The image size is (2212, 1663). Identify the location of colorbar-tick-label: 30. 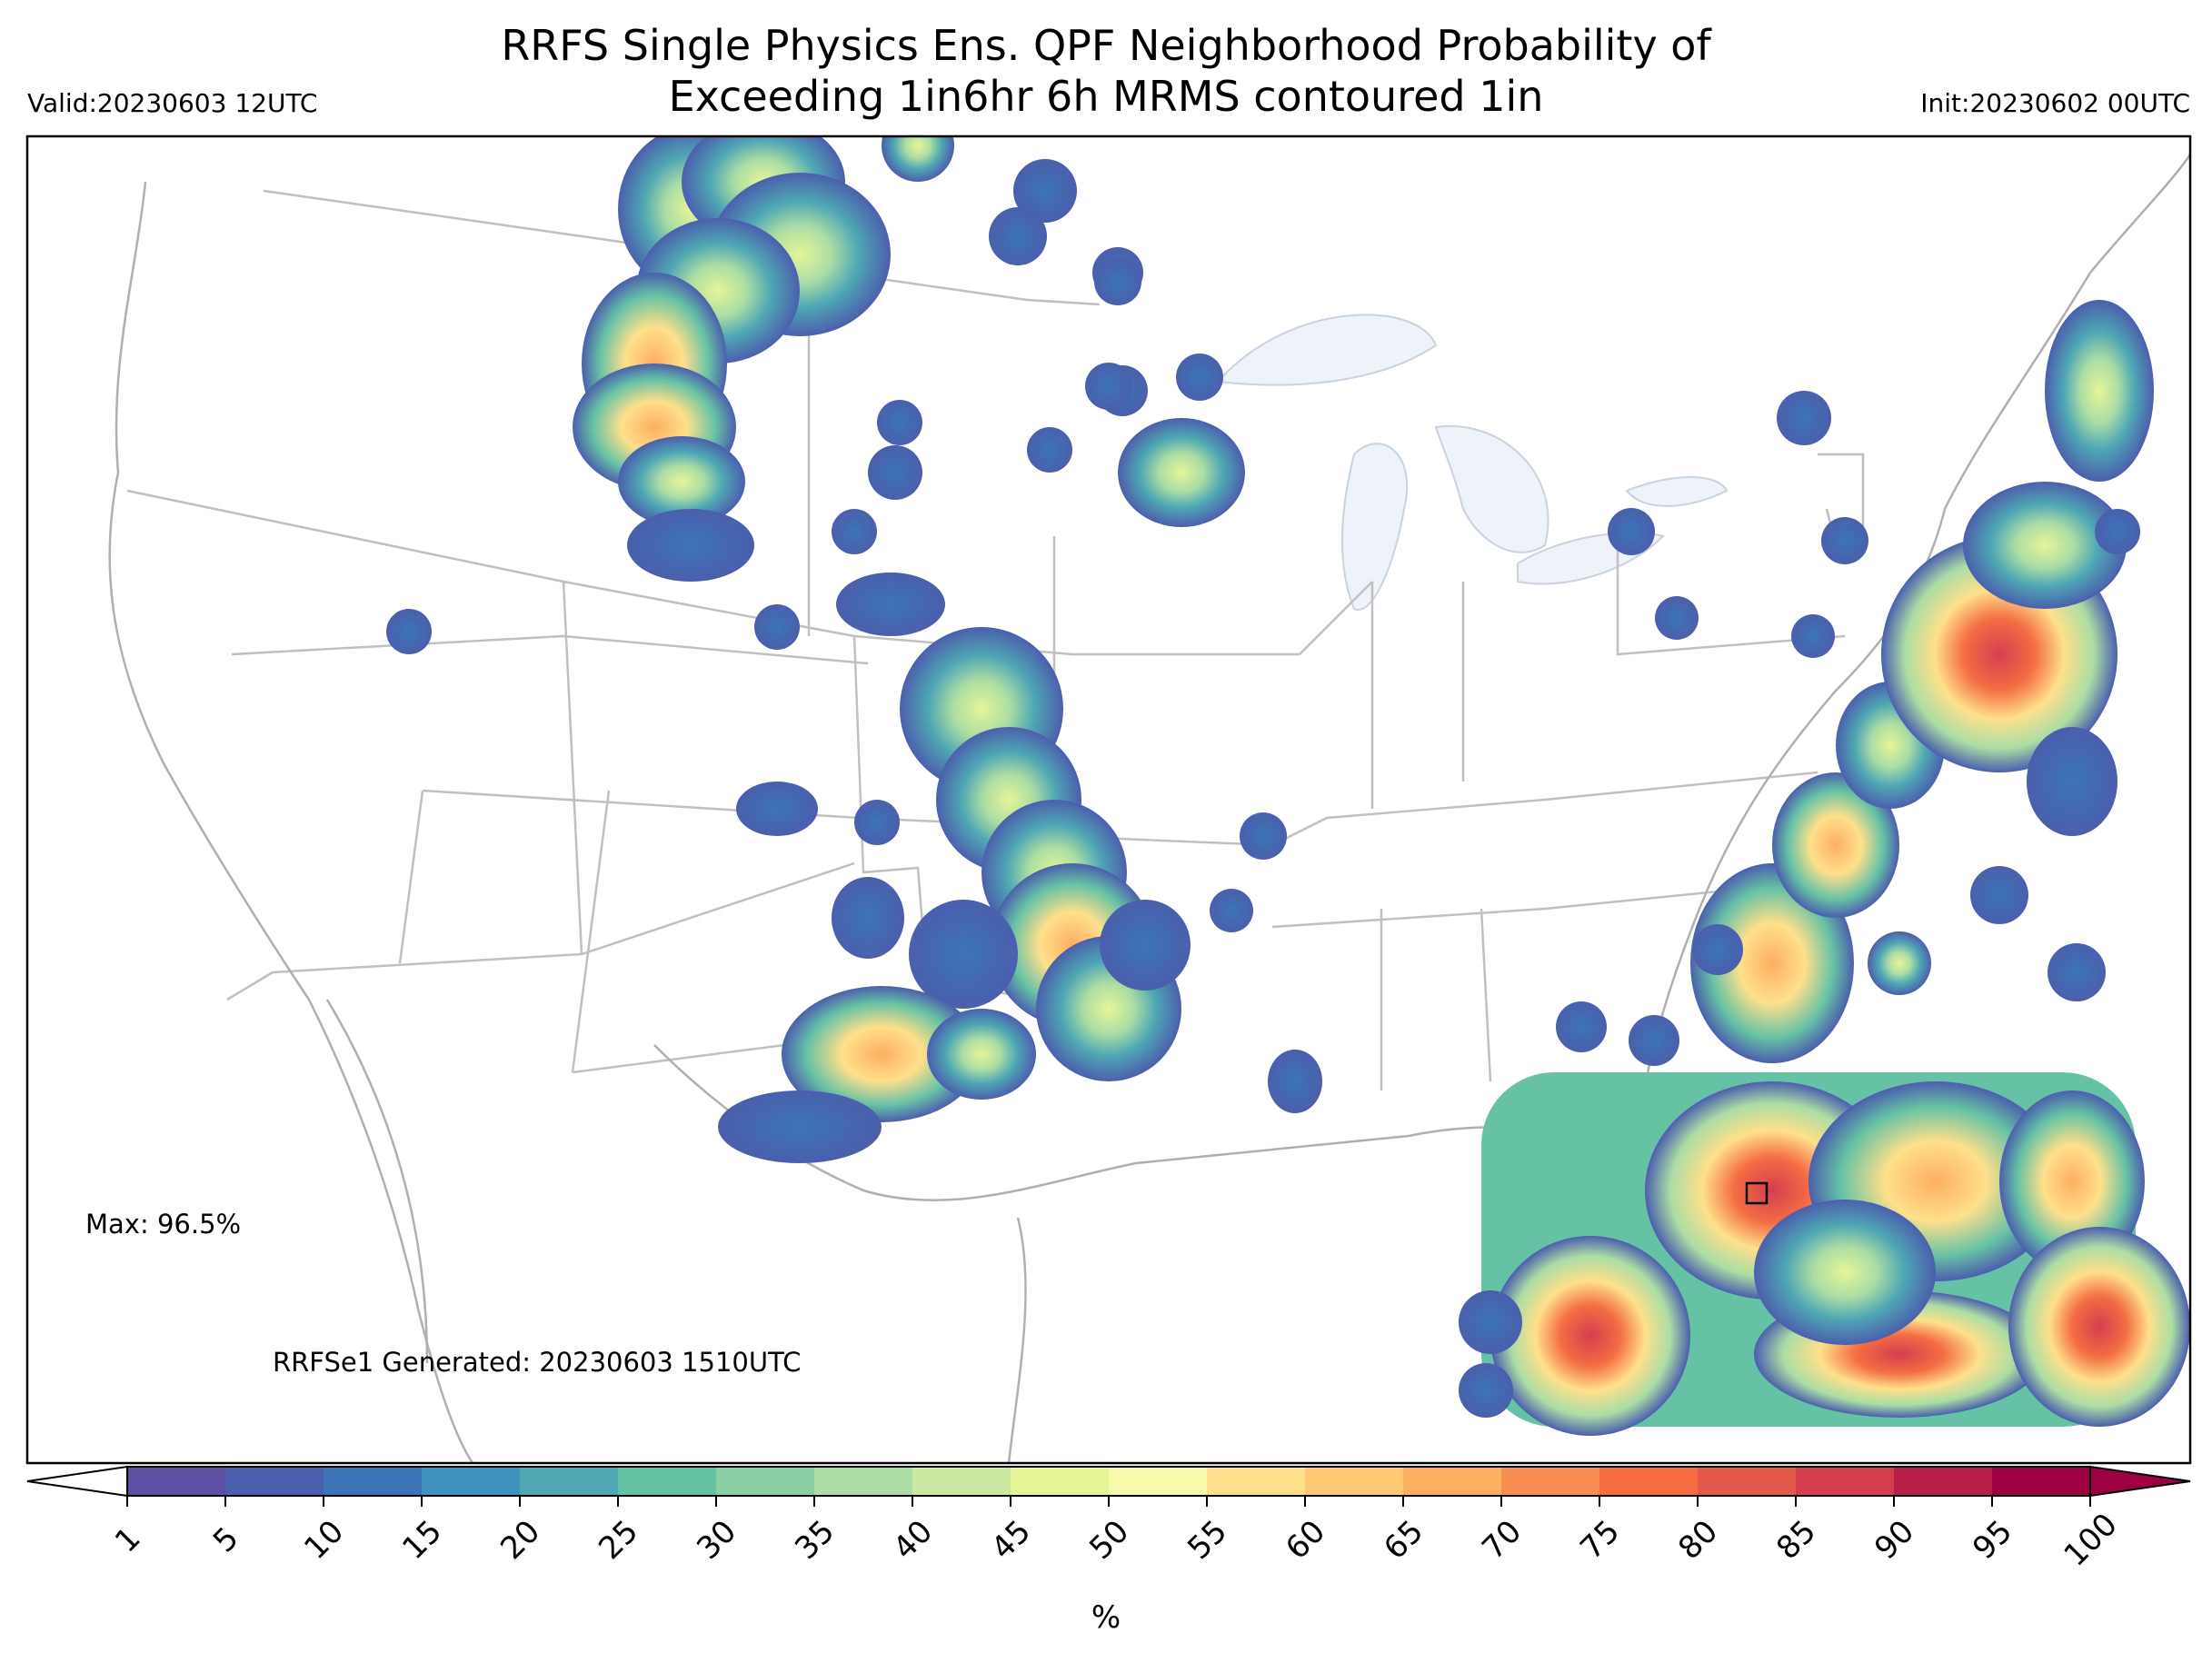
(716, 1540).